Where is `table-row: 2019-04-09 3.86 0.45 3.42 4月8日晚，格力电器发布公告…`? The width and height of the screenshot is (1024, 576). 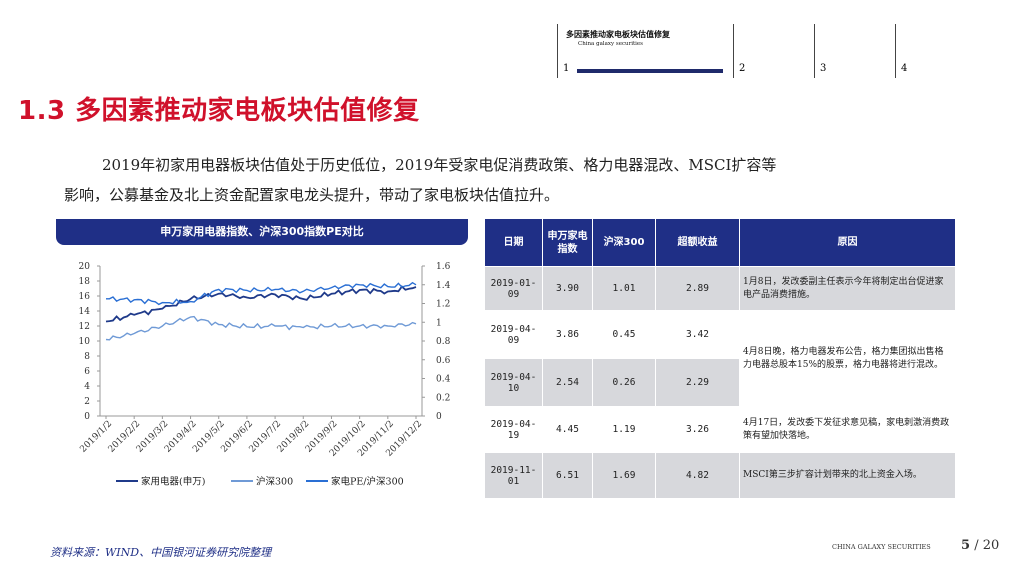
table-row: 2019-04-09 3.86 0.45 3.42 4月8日晚，格力电器发布公告… is located at coordinates (720, 358).